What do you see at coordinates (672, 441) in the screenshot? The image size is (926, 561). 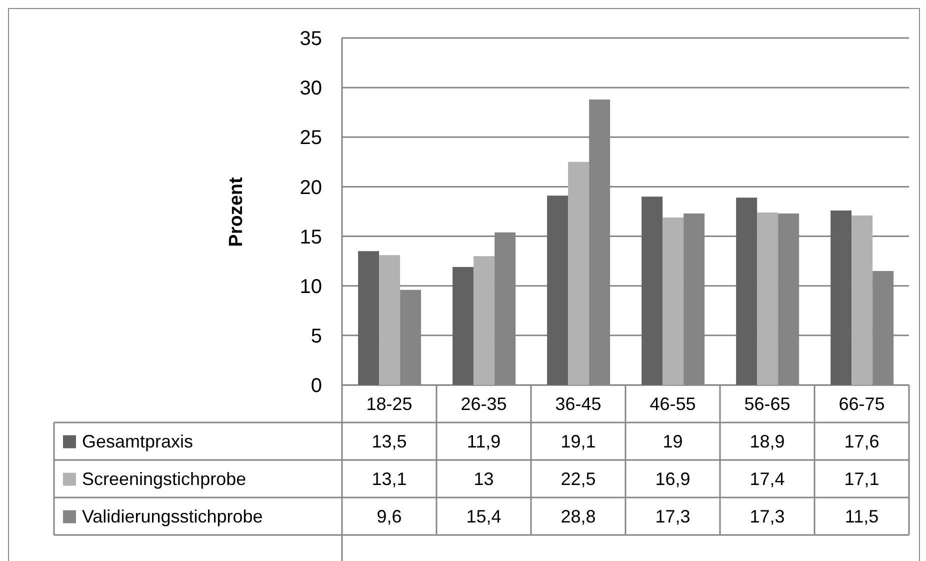 I see `data-label: 19` at bounding box center [672, 441].